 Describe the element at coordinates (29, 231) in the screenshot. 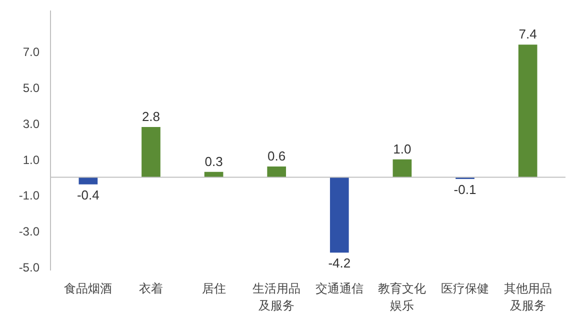

I see `y-tick-label: -3.0` at that location.